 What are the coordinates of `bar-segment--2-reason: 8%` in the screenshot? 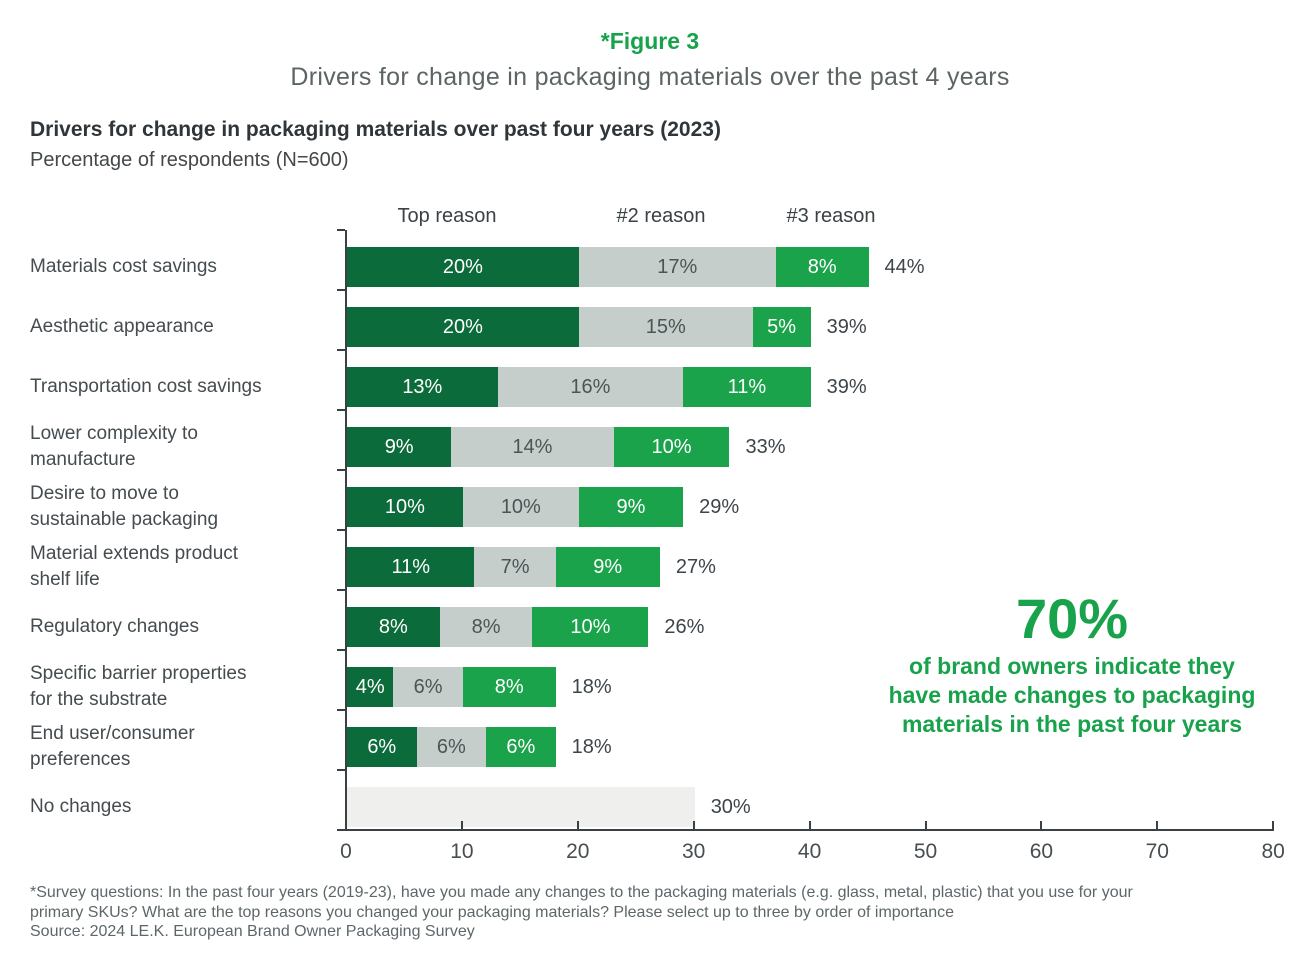 It's located at (486, 627).